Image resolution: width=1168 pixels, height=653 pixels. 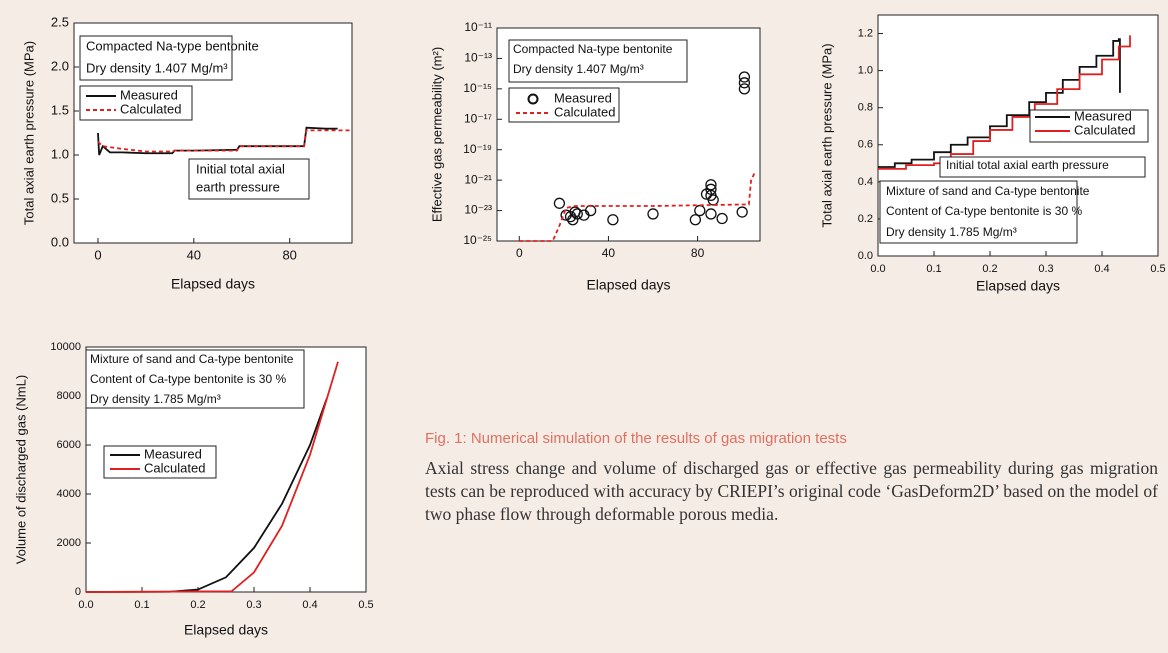 I want to click on annotation: Initial total axial earth pressure, so click(x=1027, y=165).